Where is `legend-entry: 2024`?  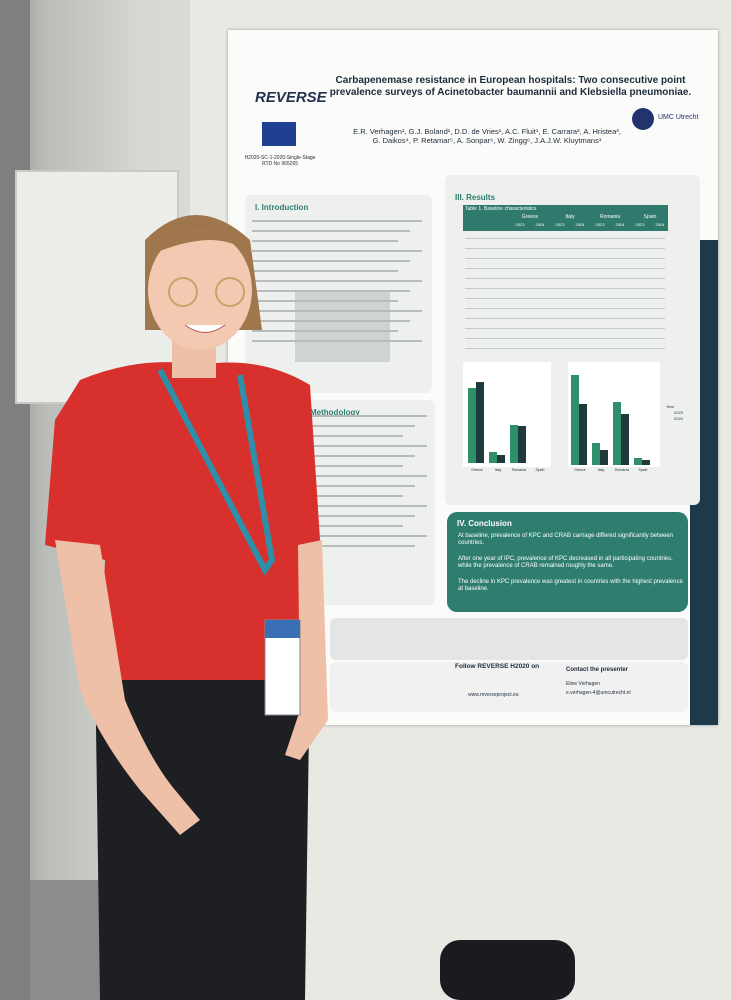 legend-entry: 2024 is located at coordinates (678, 418).